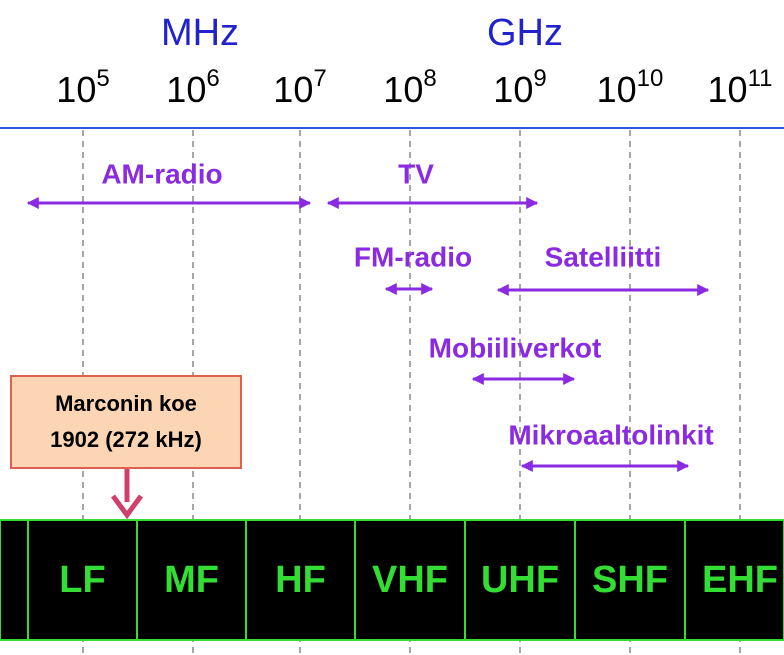  Describe the element at coordinates (740, 580) in the screenshot. I see `band-label: EHF` at that location.